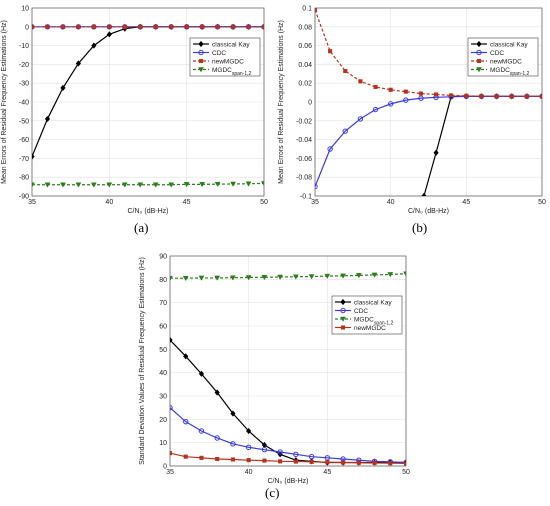 Image resolution: width=550 pixels, height=506 pixels. I want to click on y-tick-label: 0.02, so click(305, 84).